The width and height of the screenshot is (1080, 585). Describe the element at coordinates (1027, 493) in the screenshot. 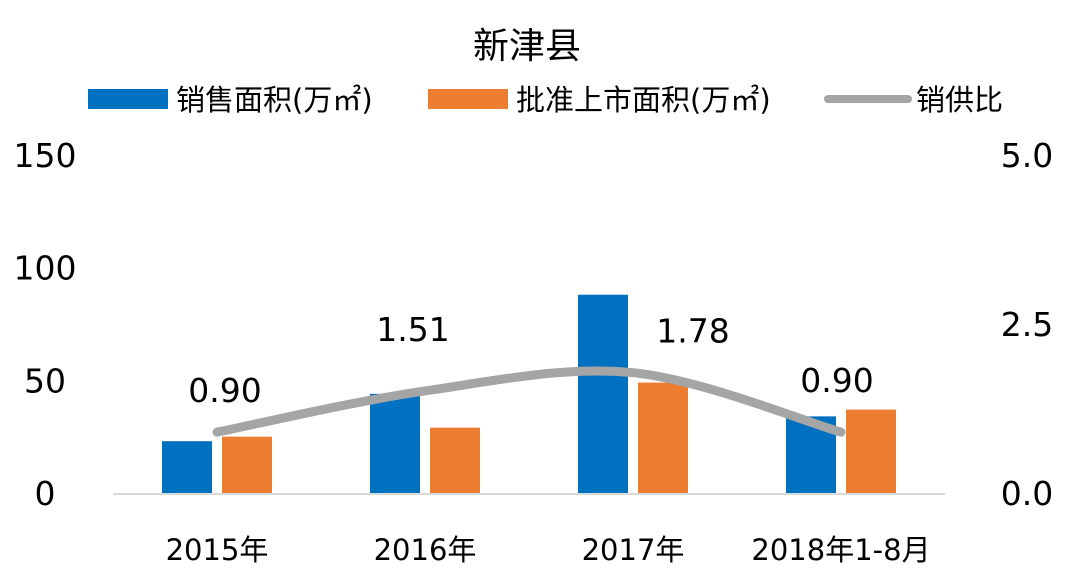

I see `y-right-tick-label: 0.0` at that location.